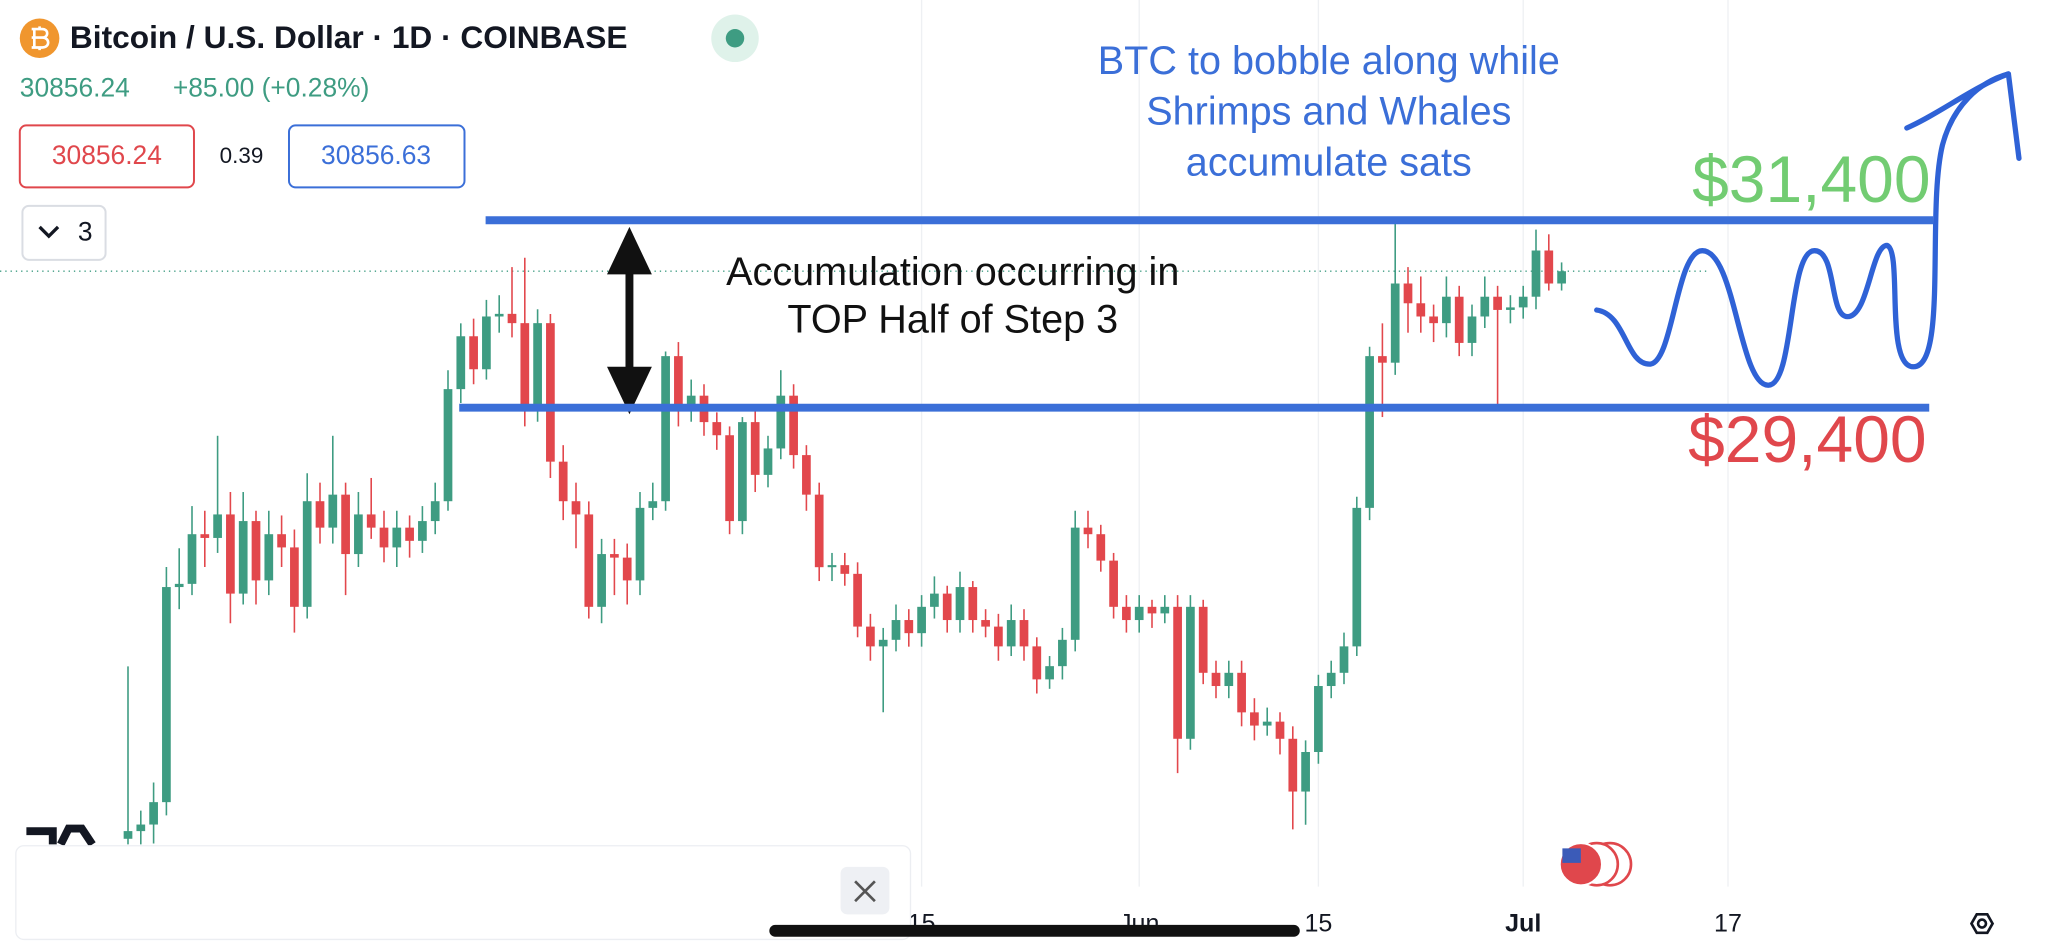 The image size is (2048, 946). I want to click on indicator-count: 3, so click(85, 232).